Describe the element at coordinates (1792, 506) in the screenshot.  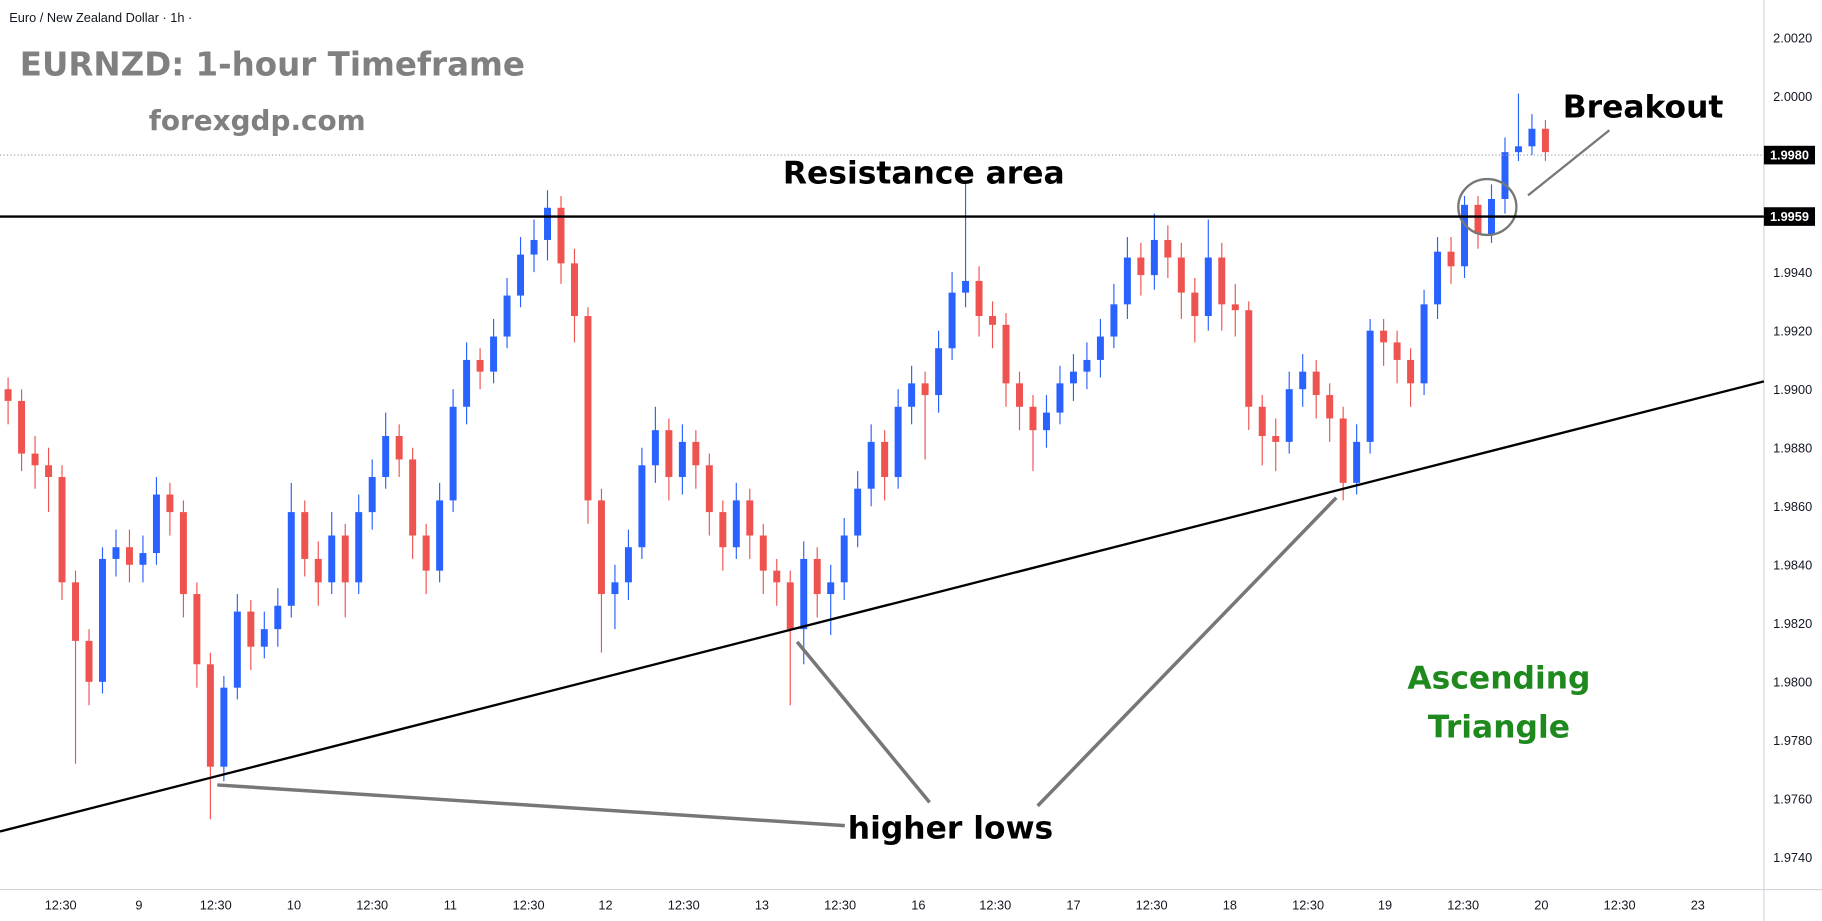
I see `y-tick-label: 1.9860` at that location.